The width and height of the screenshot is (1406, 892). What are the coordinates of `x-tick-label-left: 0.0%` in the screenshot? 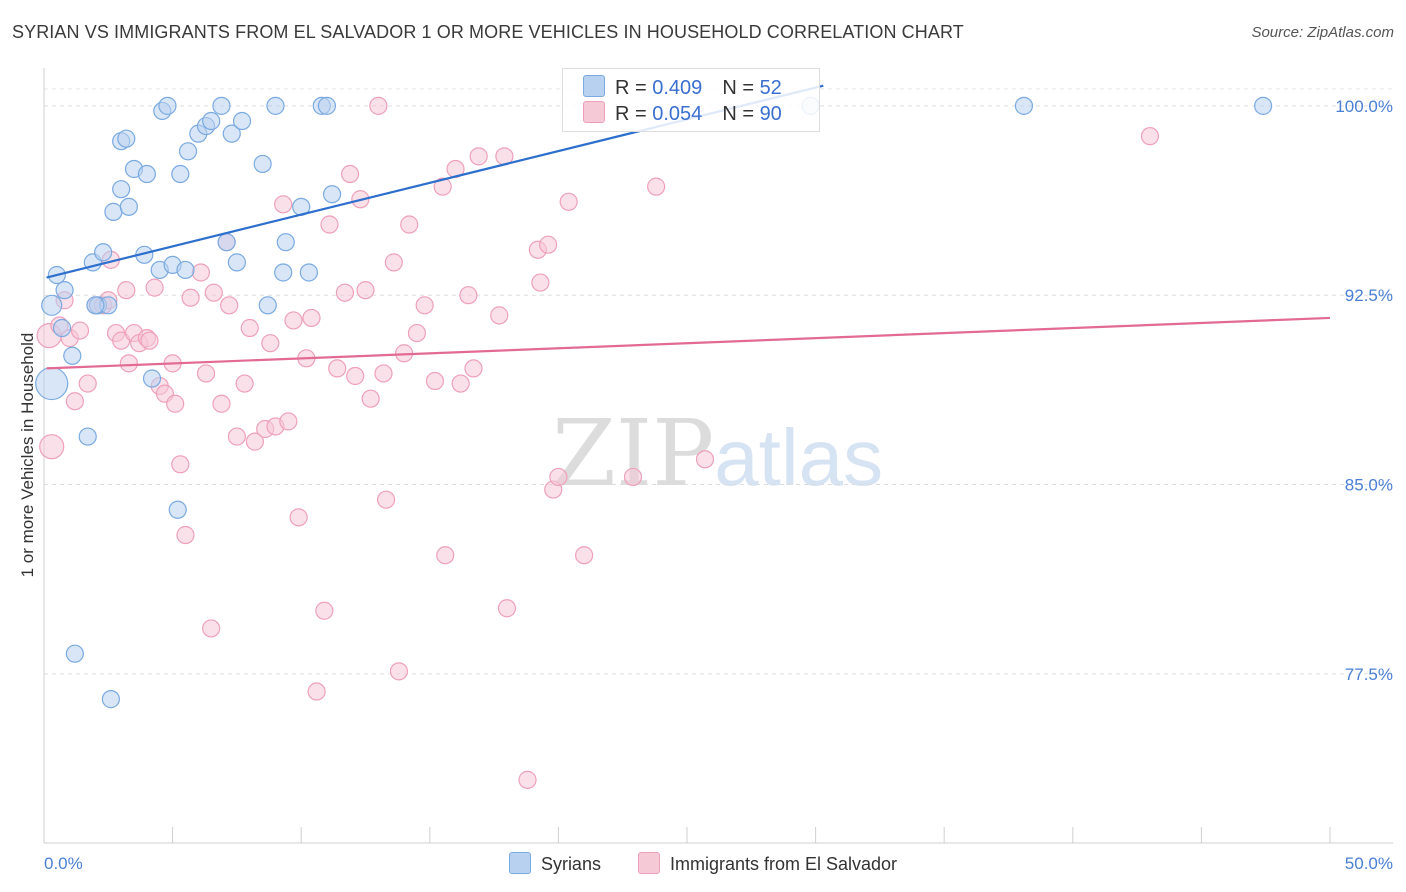 It's located at (63, 863).